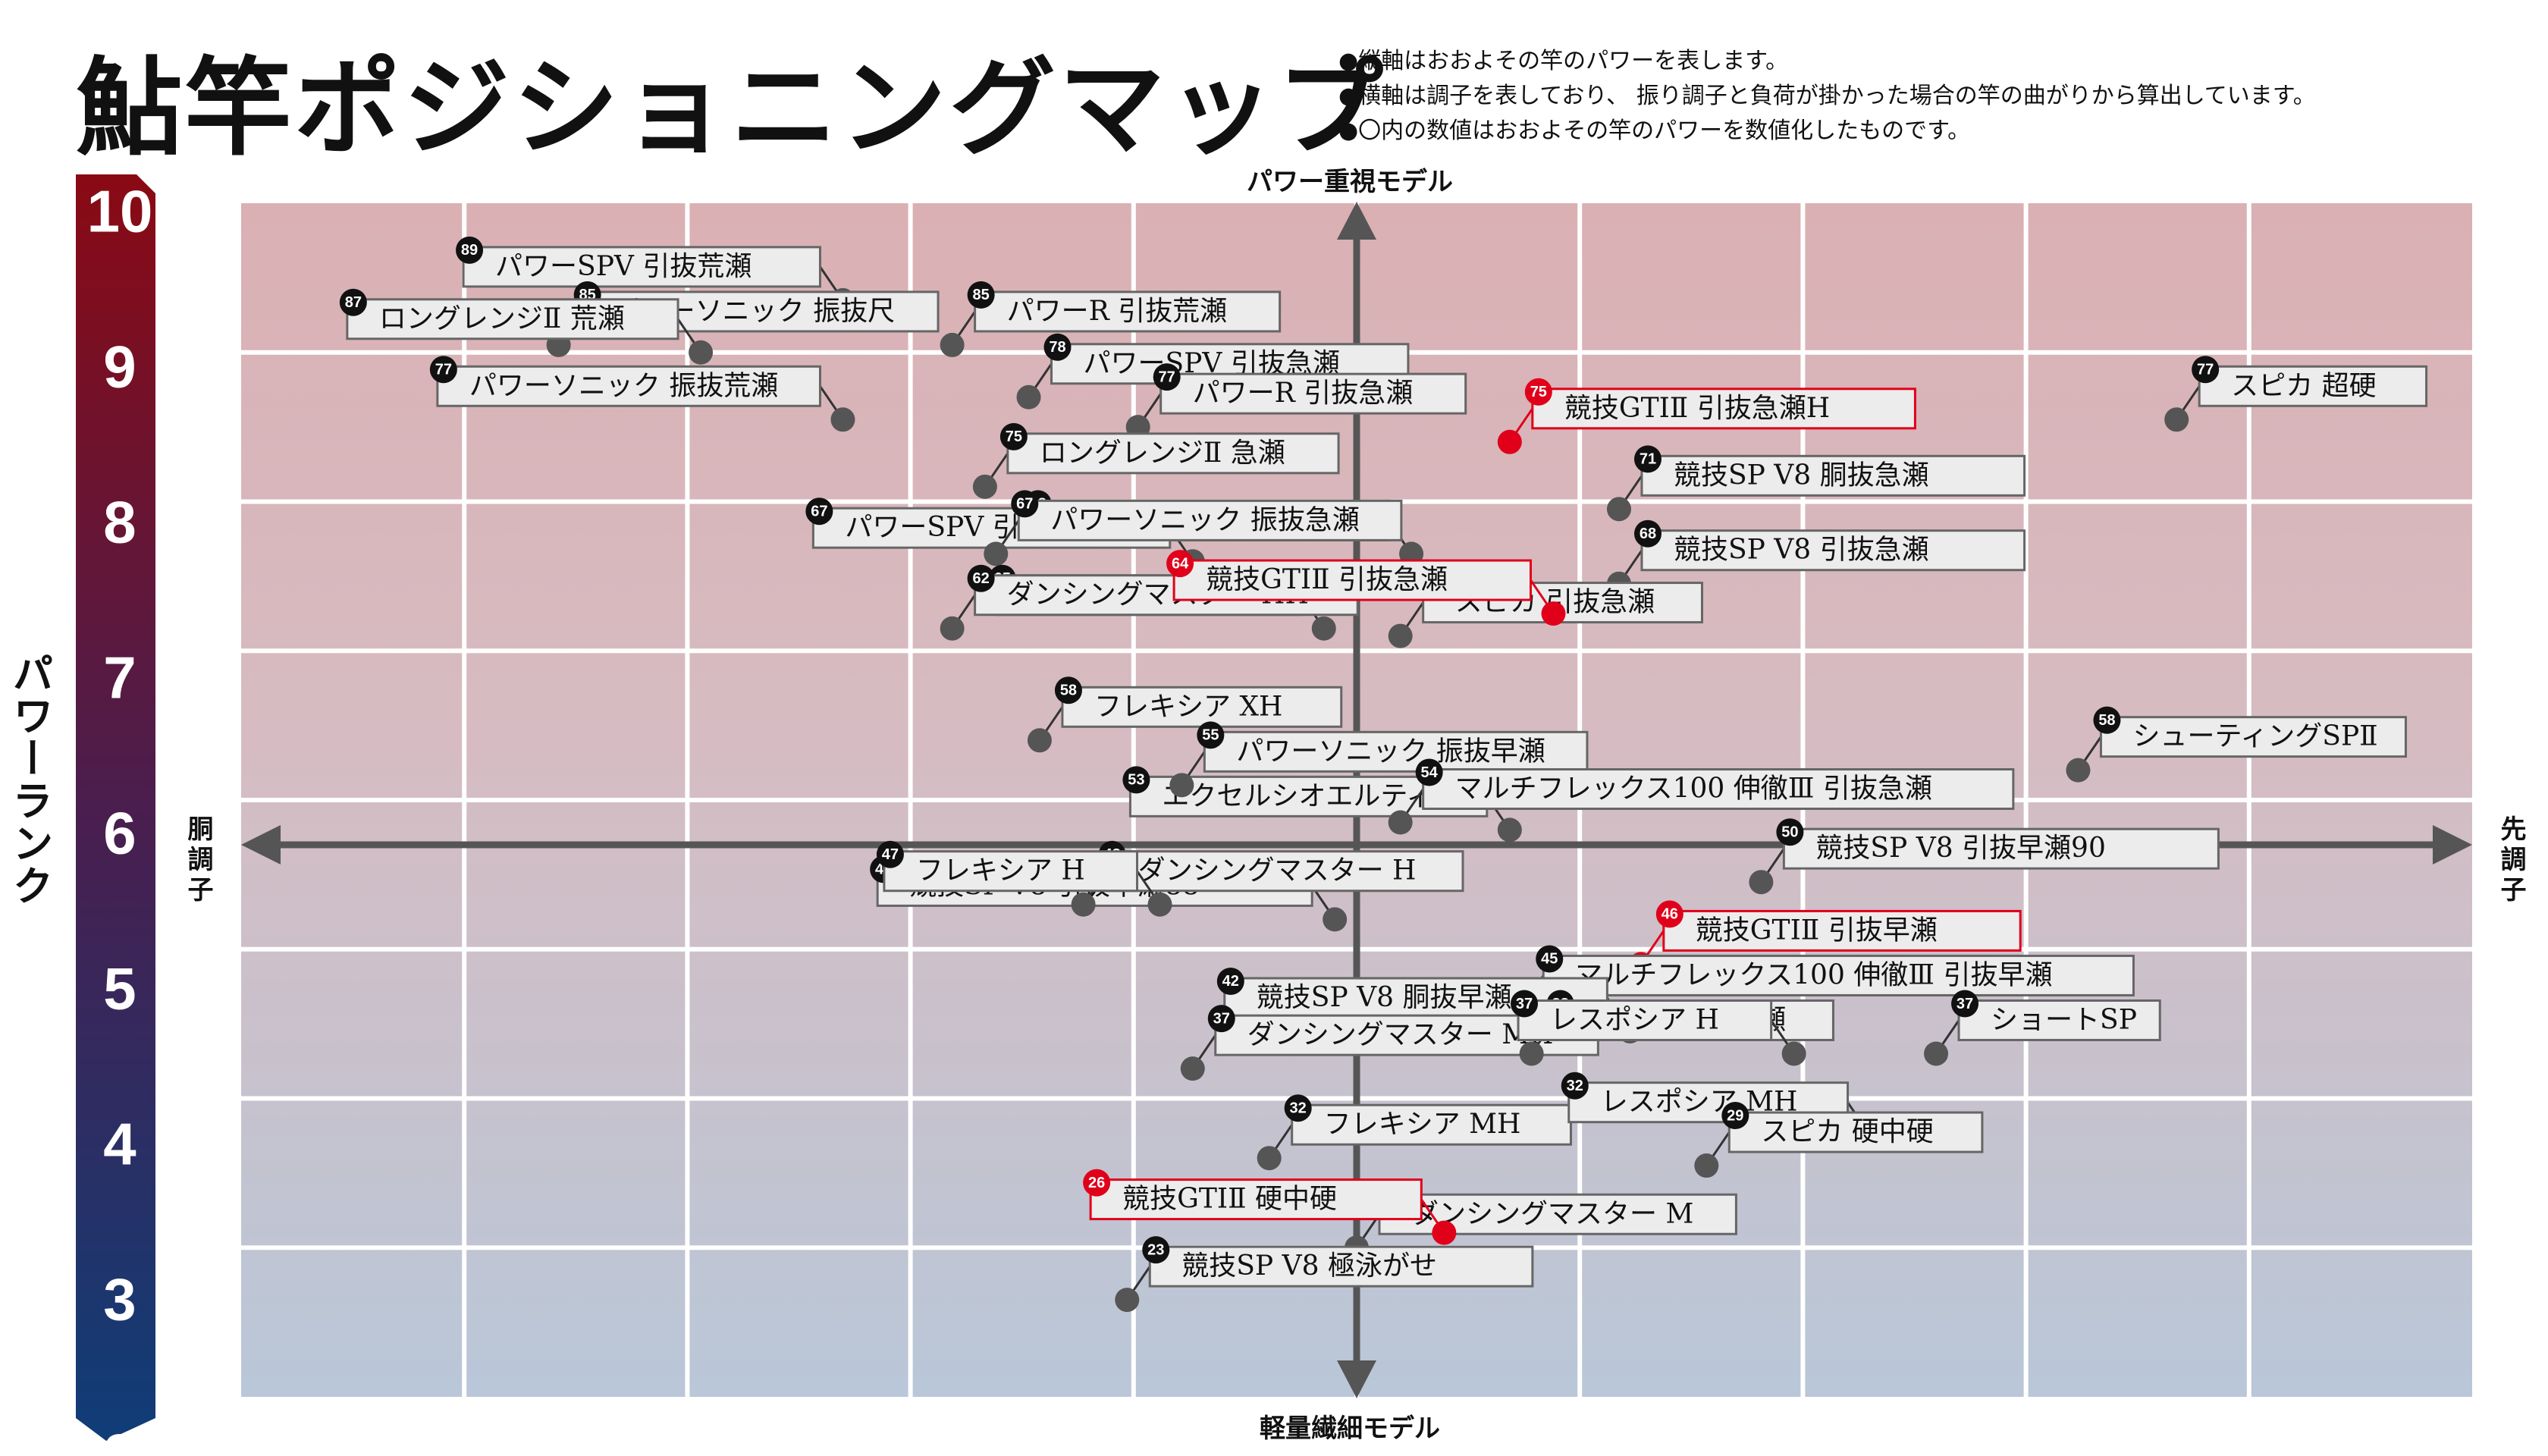 The width and height of the screenshot is (2548, 1456). Describe the element at coordinates (1552, 1213) in the screenshot. I see `point-label: ダンシングマスター M` at that location.